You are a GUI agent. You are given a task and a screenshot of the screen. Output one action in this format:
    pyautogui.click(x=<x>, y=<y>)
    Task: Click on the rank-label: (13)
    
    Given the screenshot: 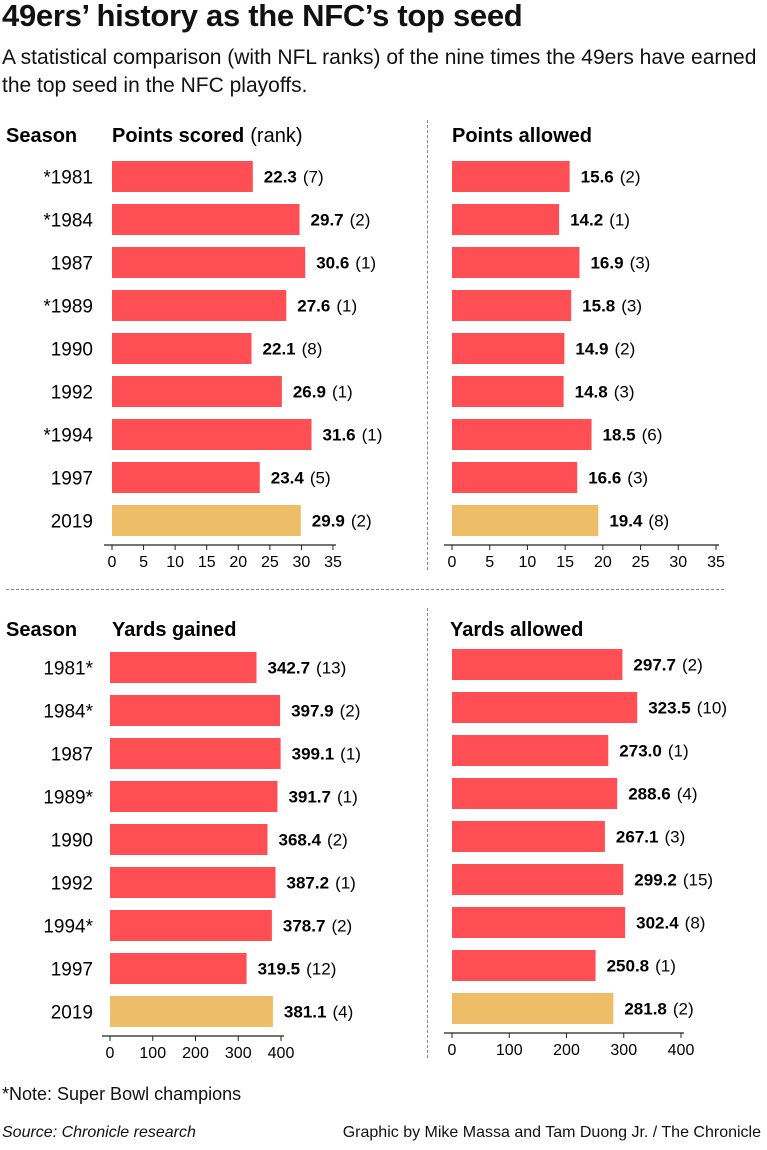 What is the action you would take?
    pyautogui.click(x=331, y=668)
    